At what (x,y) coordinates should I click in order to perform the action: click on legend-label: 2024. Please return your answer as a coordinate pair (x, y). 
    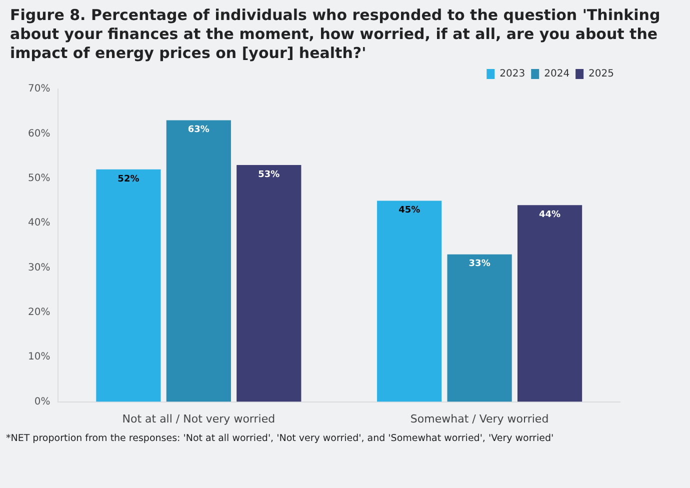
    Looking at the image, I should click on (557, 74).